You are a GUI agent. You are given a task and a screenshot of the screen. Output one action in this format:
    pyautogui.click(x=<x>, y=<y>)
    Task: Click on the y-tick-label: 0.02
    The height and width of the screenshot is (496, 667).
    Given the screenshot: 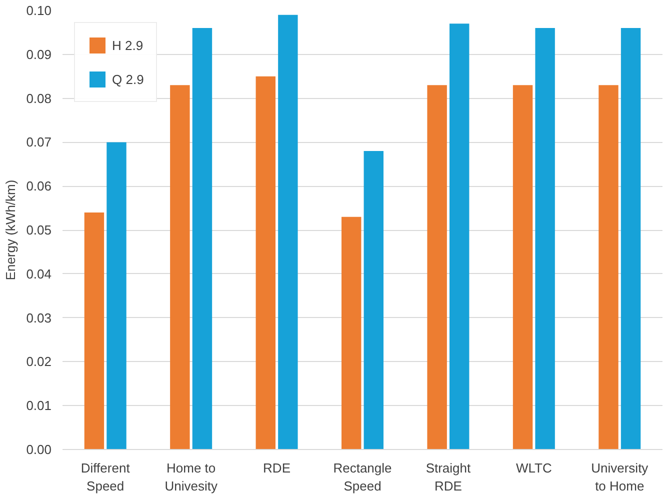 What is the action you would take?
    pyautogui.click(x=39, y=362)
    